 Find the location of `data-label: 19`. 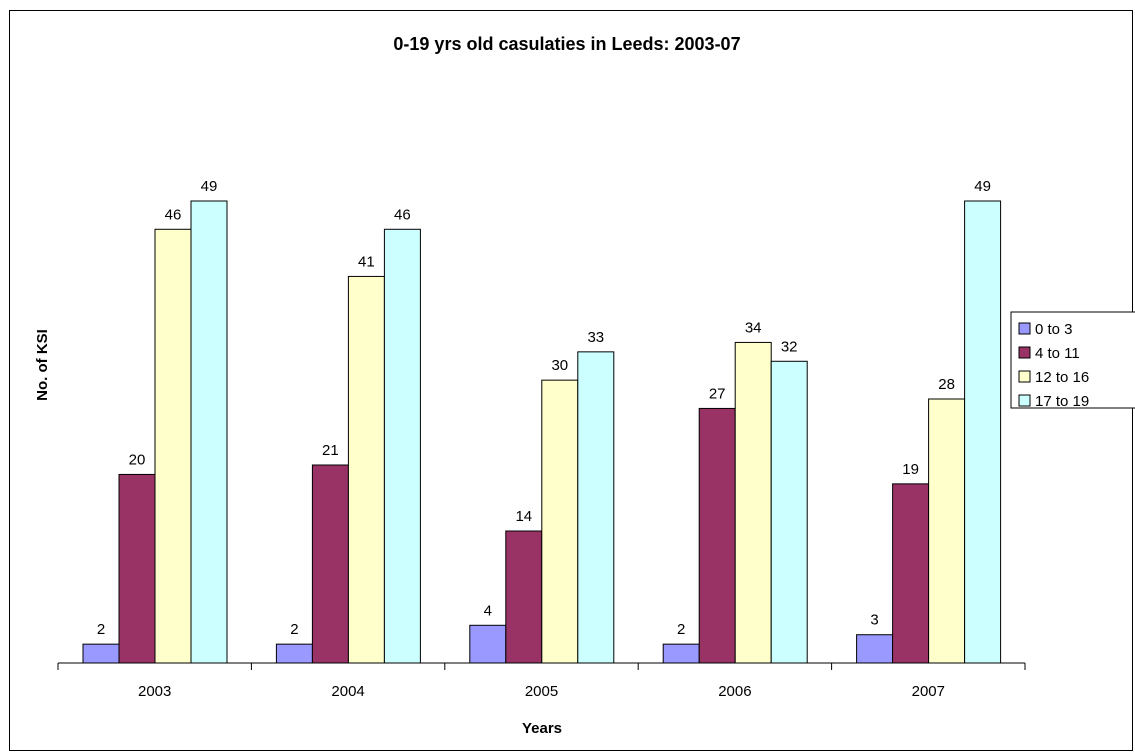

data-label: 19 is located at coordinates (910, 469).